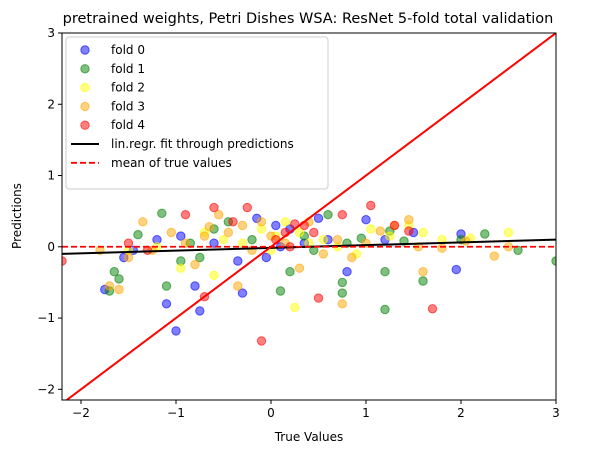 Image resolution: width=599 pixels, height=455 pixels. What do you see at coordinates (309, 437) in the screenshot?
I see `x-axis-label: True Values` at bounding box center [309, 437].